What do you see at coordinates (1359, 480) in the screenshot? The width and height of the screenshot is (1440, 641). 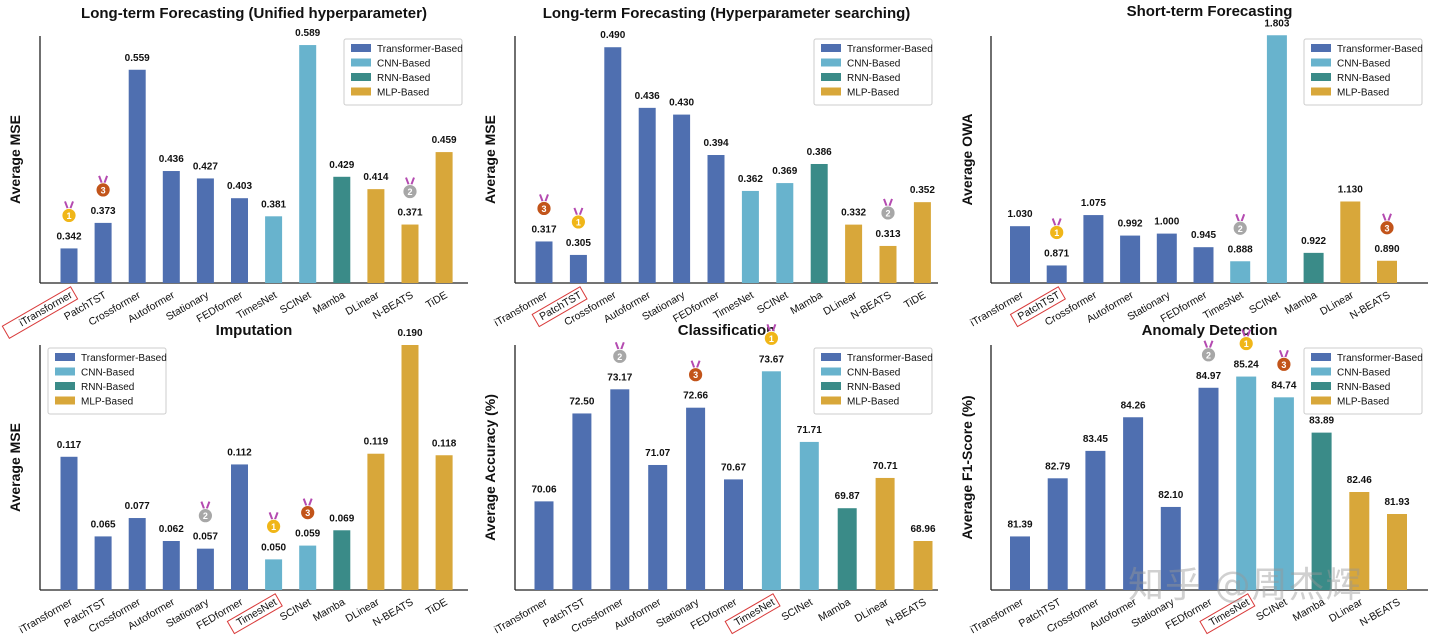 I see `data-label: 82.46` at bounding box center [1359, 480].